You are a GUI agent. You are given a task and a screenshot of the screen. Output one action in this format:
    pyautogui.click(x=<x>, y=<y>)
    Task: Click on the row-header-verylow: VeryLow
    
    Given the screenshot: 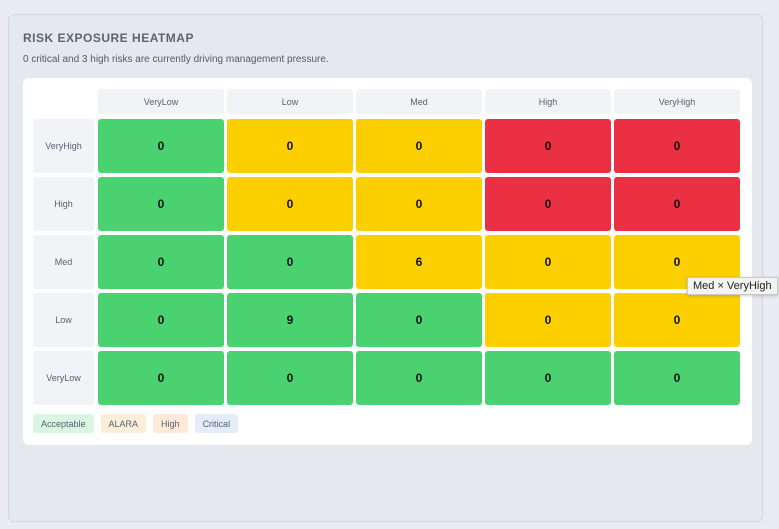 What is the action you would take?
    pyautogui.click(x=63, y=378)
    